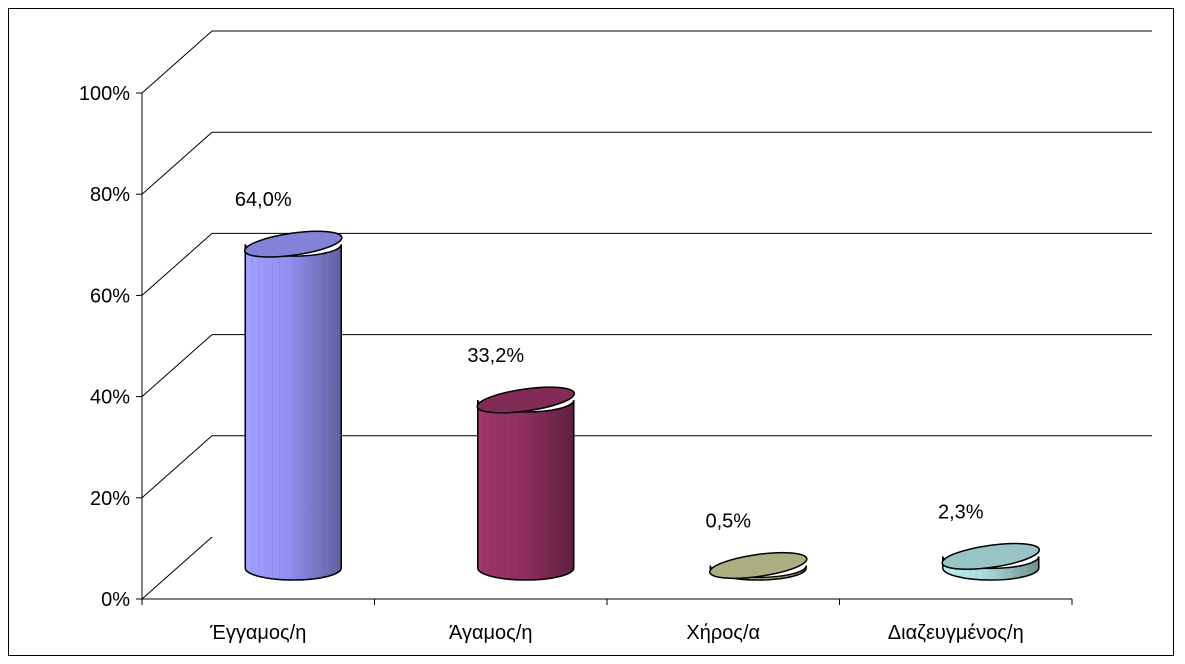  I want to click on y-tick-label: 60%, so click(110, 296).